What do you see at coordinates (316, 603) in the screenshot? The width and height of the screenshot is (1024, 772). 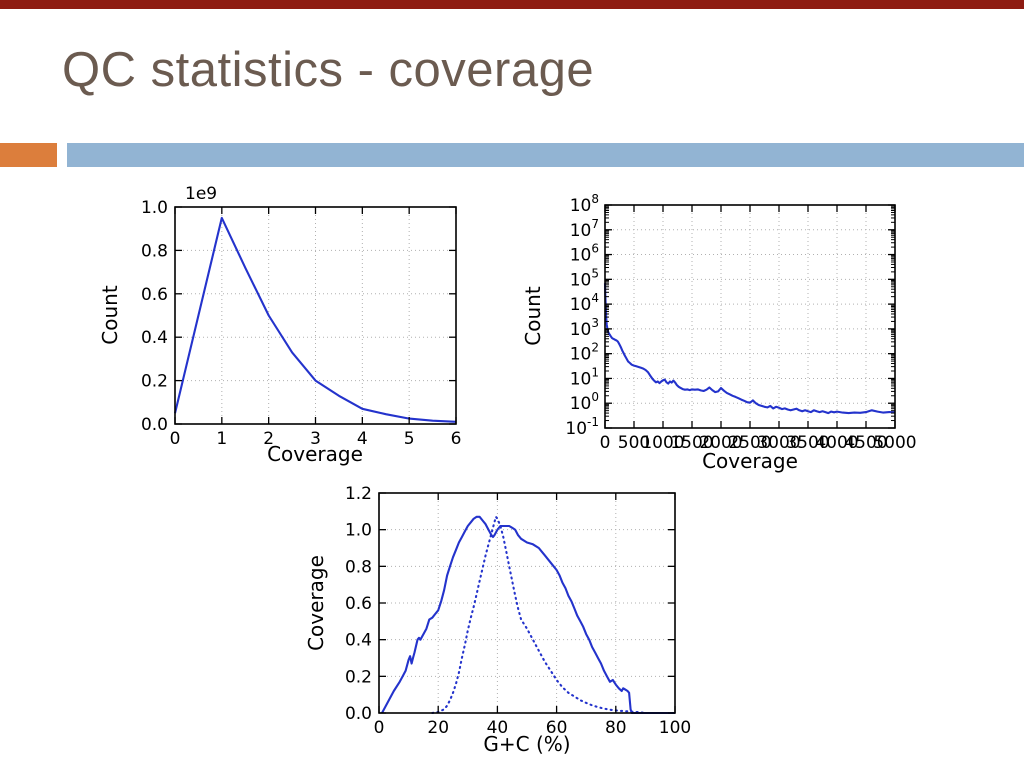 I see `y-axis-label: Coverage` at bounding box center [316, 603].